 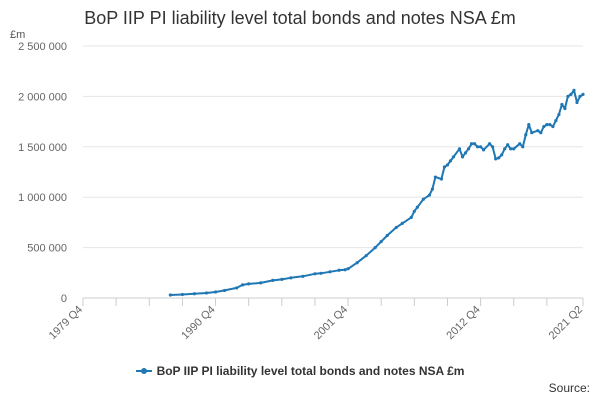 What do you see at coordinates (64, 299) in the screenshot?
I see `y-tick-label: 0` at bounding box center [64, 299].